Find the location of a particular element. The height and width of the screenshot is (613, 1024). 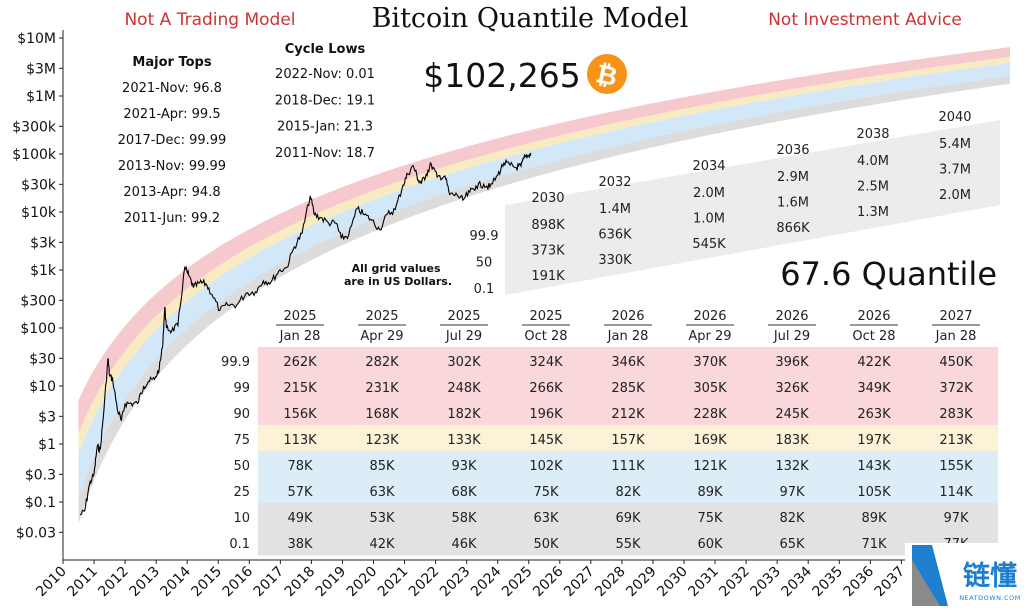

table-cell: 105K is located at coordinates (874, 492).